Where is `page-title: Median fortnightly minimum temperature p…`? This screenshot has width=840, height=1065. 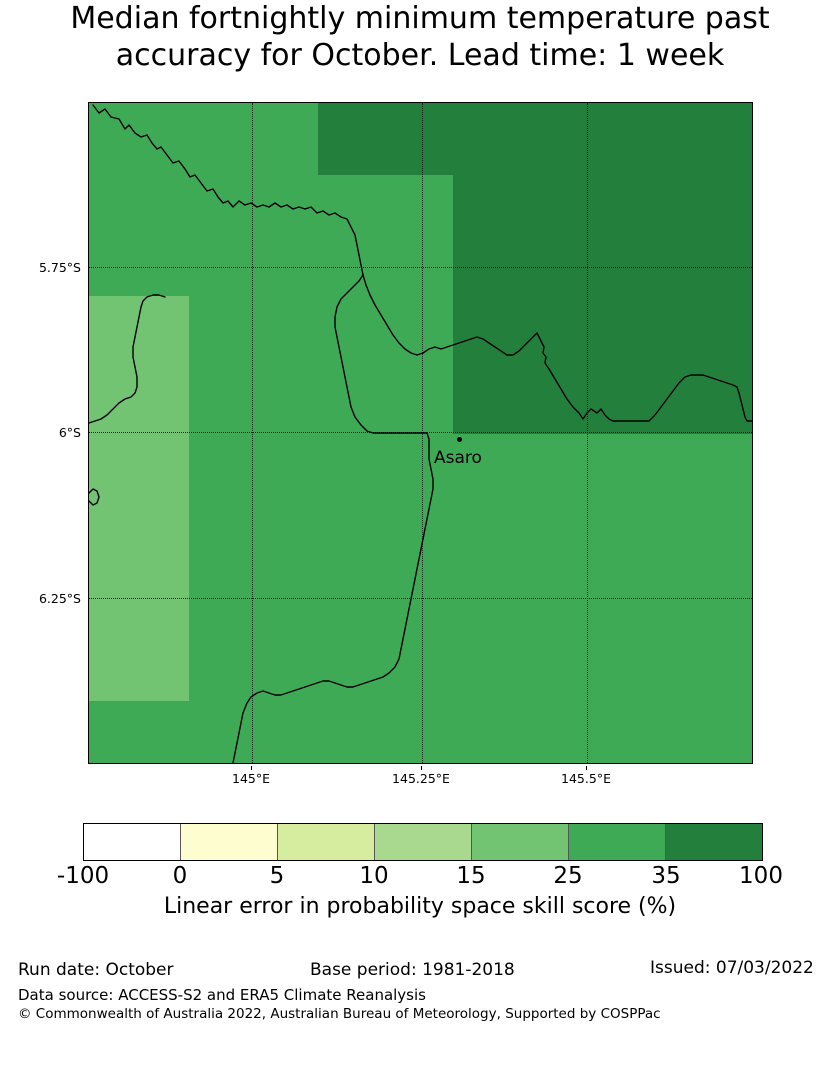 page-title: Median fortnightly minimum temperature p… is located at coordinates (420, 37).